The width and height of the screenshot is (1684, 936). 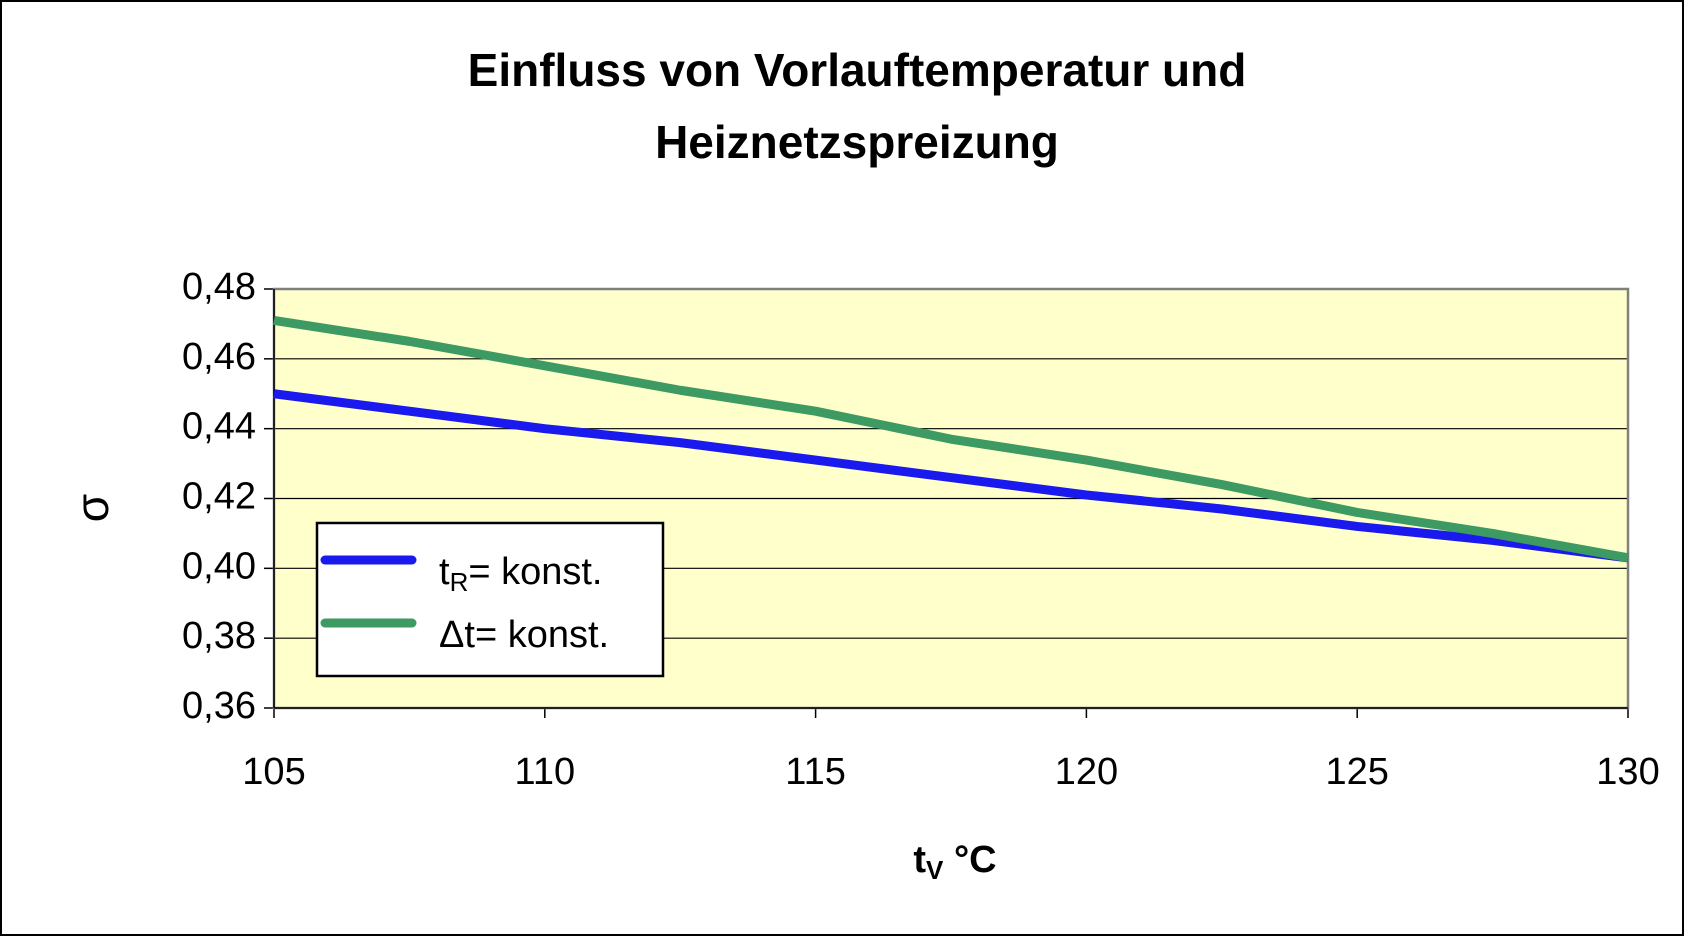 What do you see at coordinates (92, 508) in the screenshot?
I see `y-axis-label: σ` at bounding box center [92, 508].